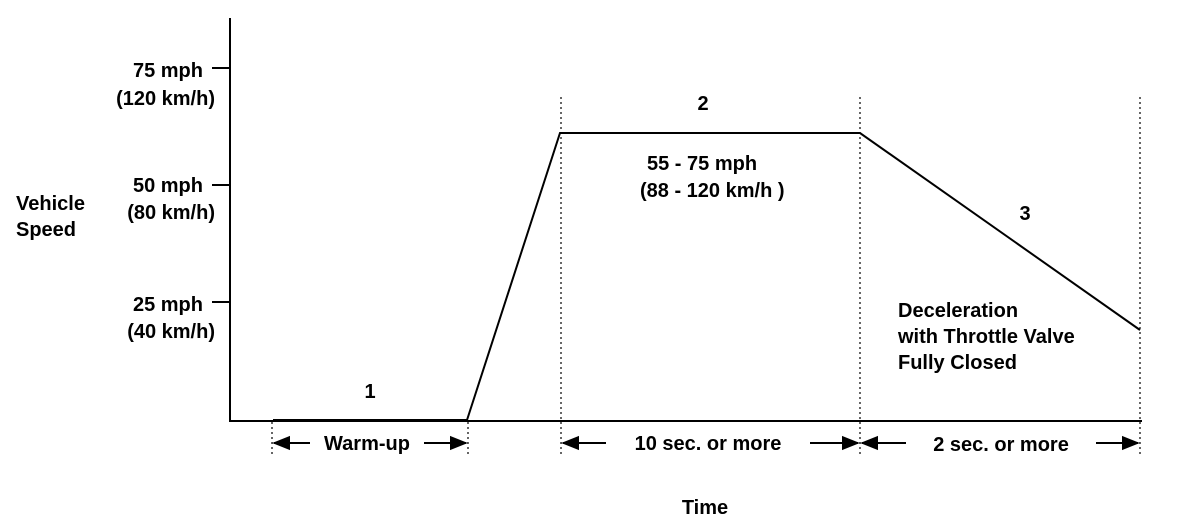  I want to click on decel-note-line3: Fully Closed, so click(957, 363).